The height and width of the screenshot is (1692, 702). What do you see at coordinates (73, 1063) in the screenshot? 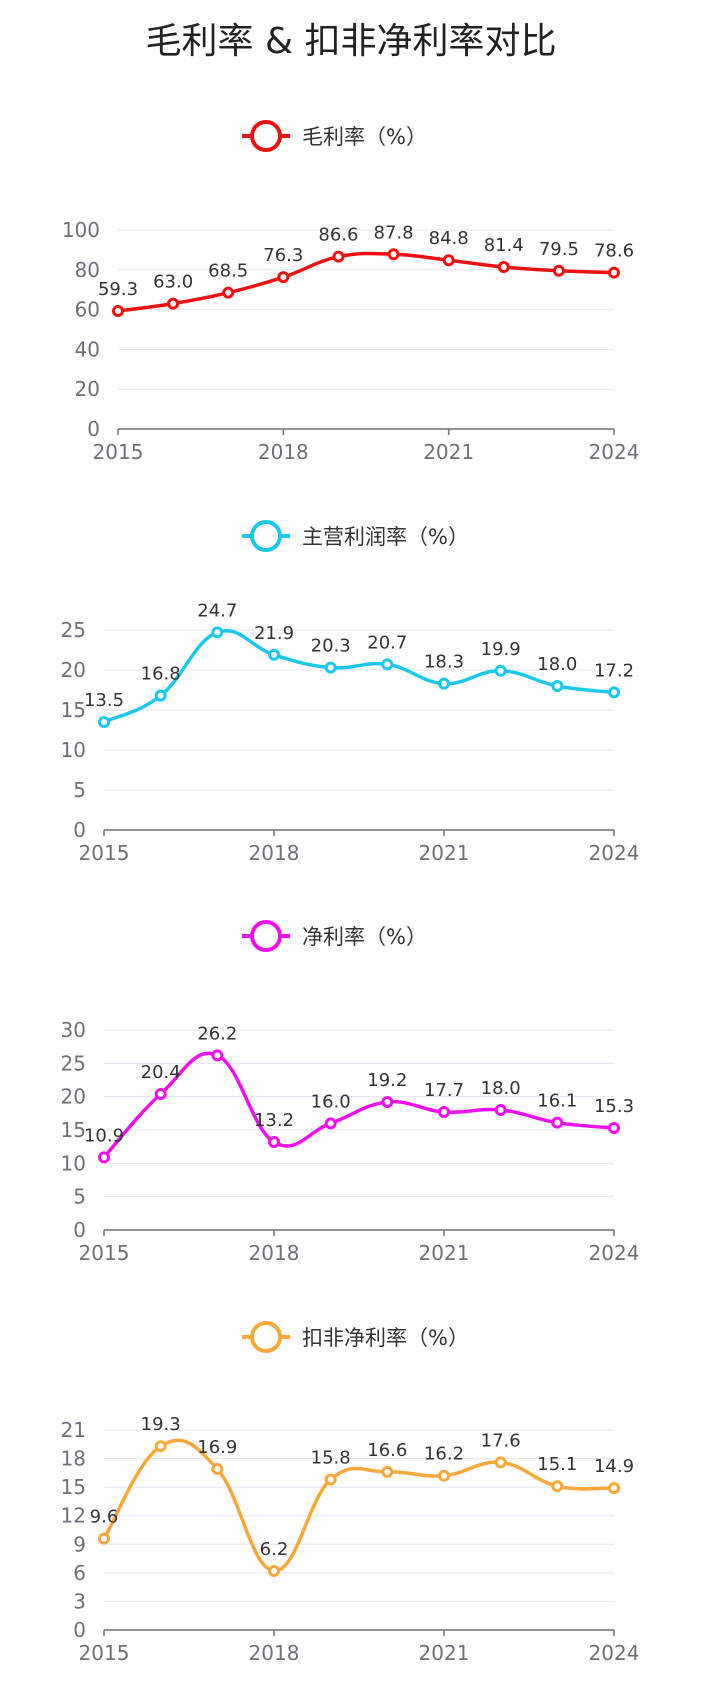
I see `y-tick-label: 25` at bounding box center [73, 1063].